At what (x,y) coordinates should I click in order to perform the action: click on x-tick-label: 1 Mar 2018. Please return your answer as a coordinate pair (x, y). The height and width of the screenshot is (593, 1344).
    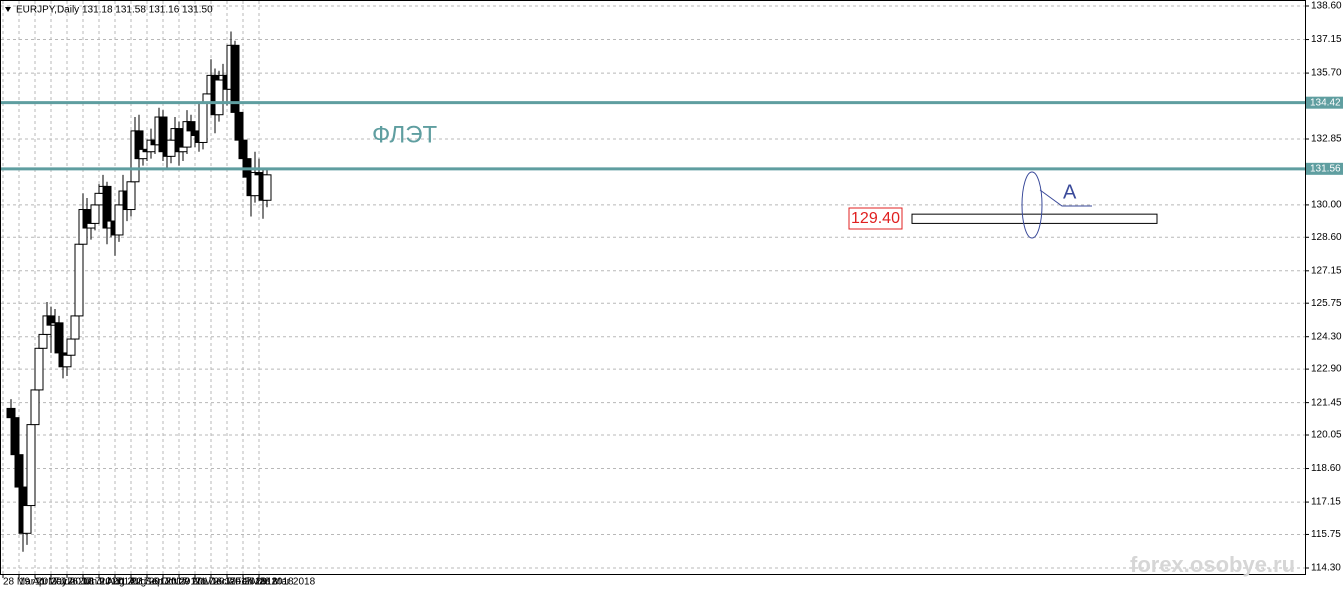
    Looking at the image, I should click on (268, 582).